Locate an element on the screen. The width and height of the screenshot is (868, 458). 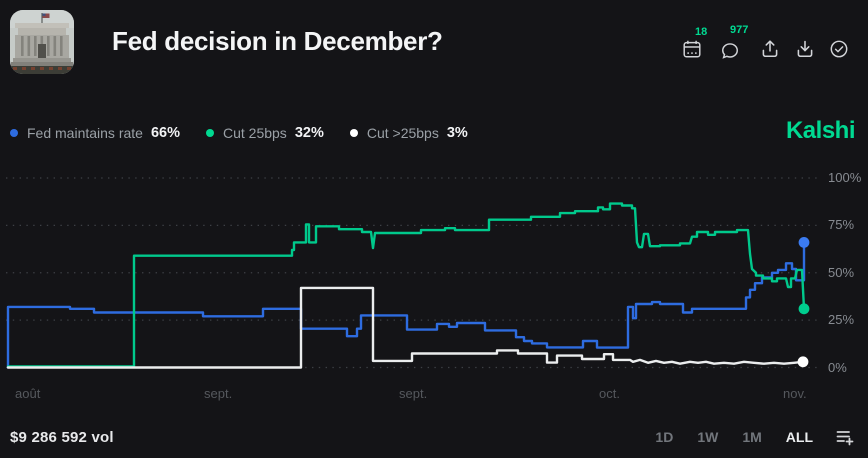
legend-item-cut25: Cut 25bps 32% is located at coordinates (264, 133).